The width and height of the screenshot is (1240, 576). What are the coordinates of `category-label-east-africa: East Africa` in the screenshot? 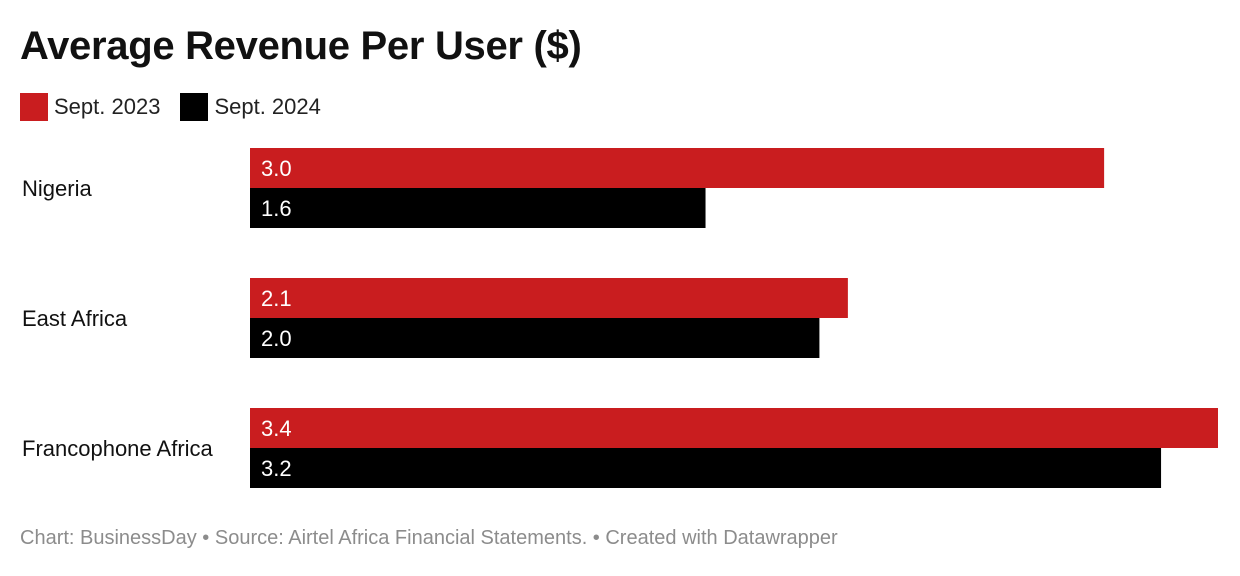 It's located at (75, 318).